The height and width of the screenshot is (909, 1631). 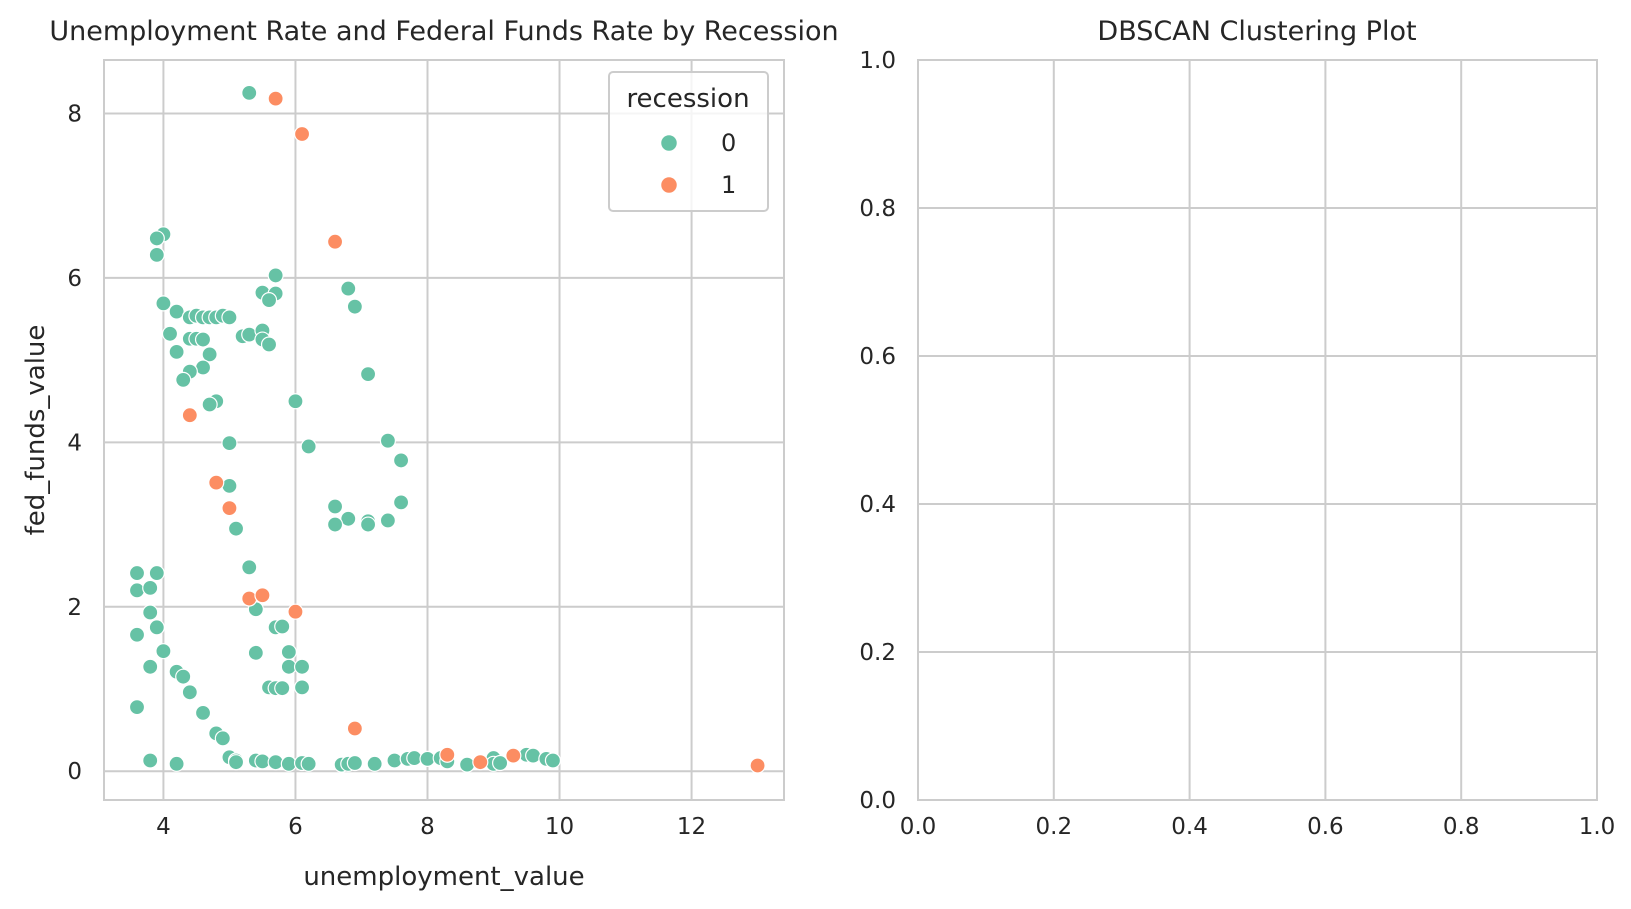 What do you see at coordinates (918, 827) in the screenshot?
I see `x-tick-label: 0.0` at bounding box center [918, 827].